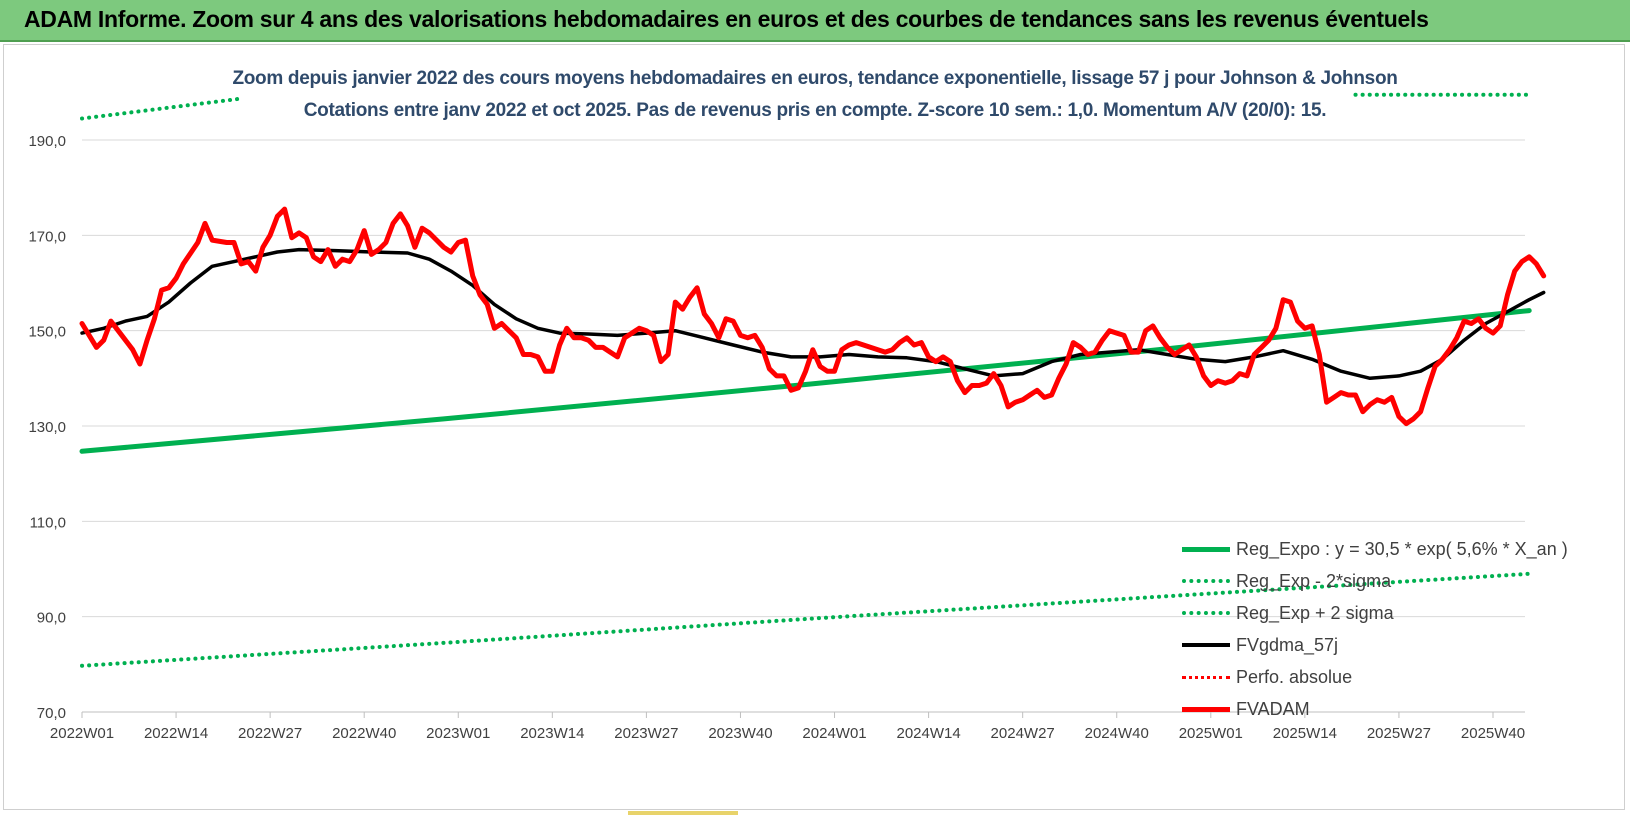 This screenshot has width=1630, height=815. I want to click on legend-swatch-reg-expo, so click(1206, 549).